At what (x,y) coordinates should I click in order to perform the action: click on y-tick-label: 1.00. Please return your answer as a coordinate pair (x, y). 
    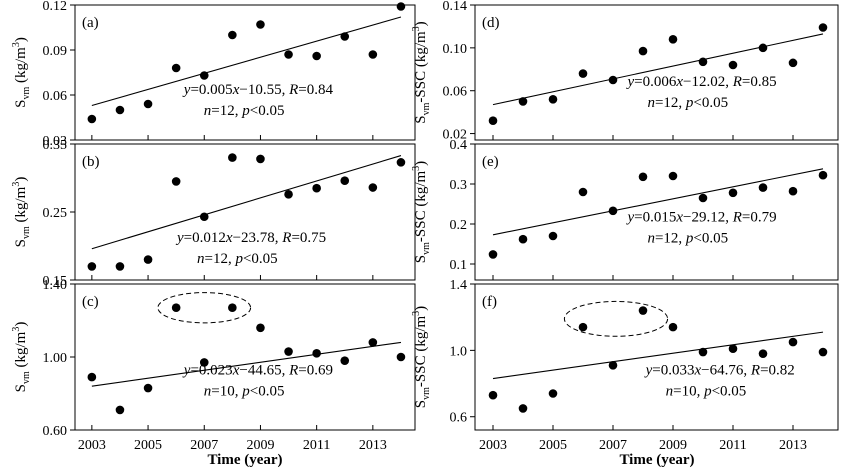
    Looking at the image, I should click on (55, 358).